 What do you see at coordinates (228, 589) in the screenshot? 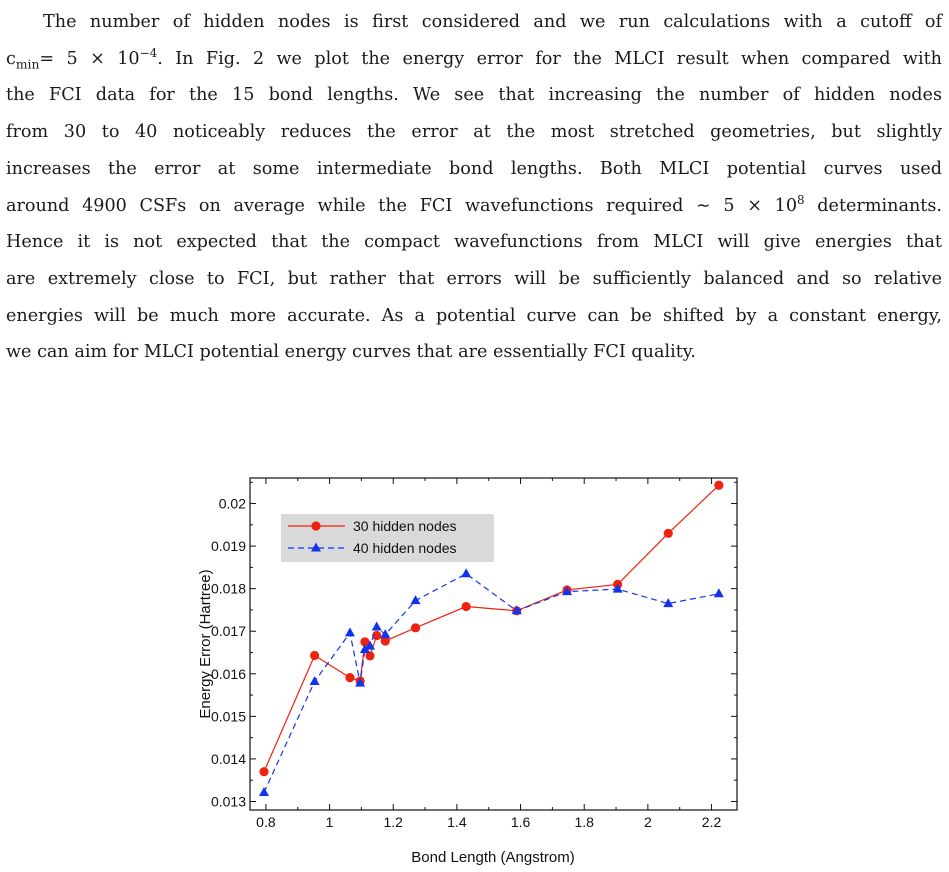
I see `y-tick-label: 0.018` at bounding box center [228, 589].